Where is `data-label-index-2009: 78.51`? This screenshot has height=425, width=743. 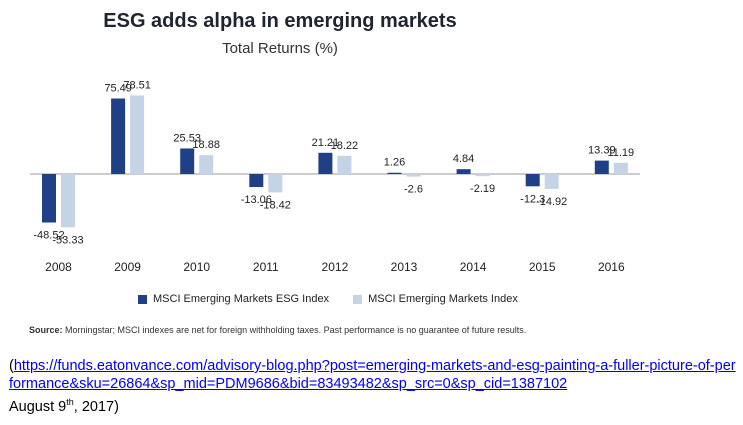
data-label-index-2009: 78.51 is located at coordinates (137, 85).